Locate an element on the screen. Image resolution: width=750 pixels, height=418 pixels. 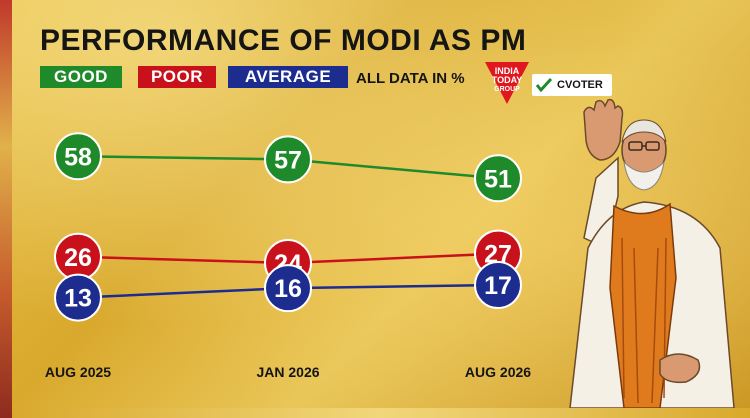
logo-line-1: INDIA is located at coordinates (507, 71).